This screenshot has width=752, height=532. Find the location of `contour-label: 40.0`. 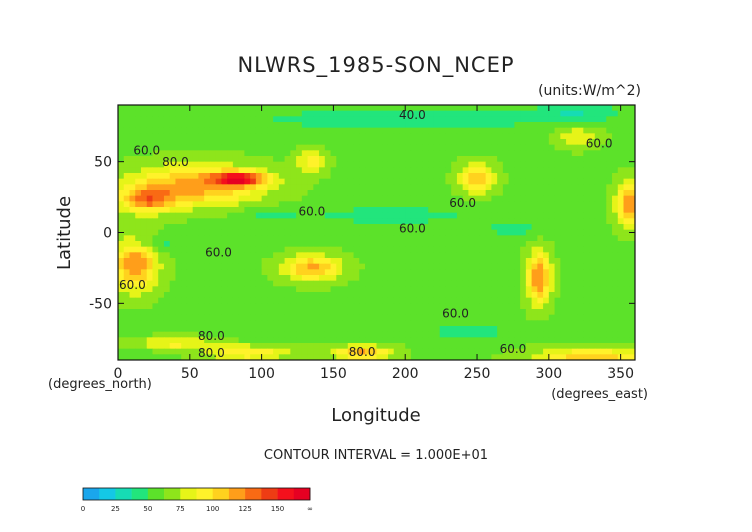

contour-label: 40.0 is located at coordinates (412, 115).